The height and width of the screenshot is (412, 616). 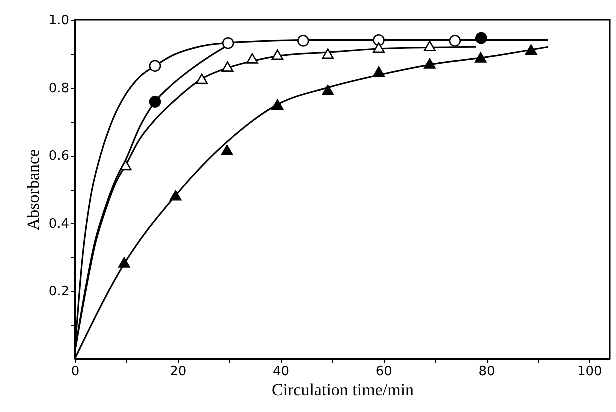 I want to click on y-tick-label: 1.0, so click(x=59, y=21).